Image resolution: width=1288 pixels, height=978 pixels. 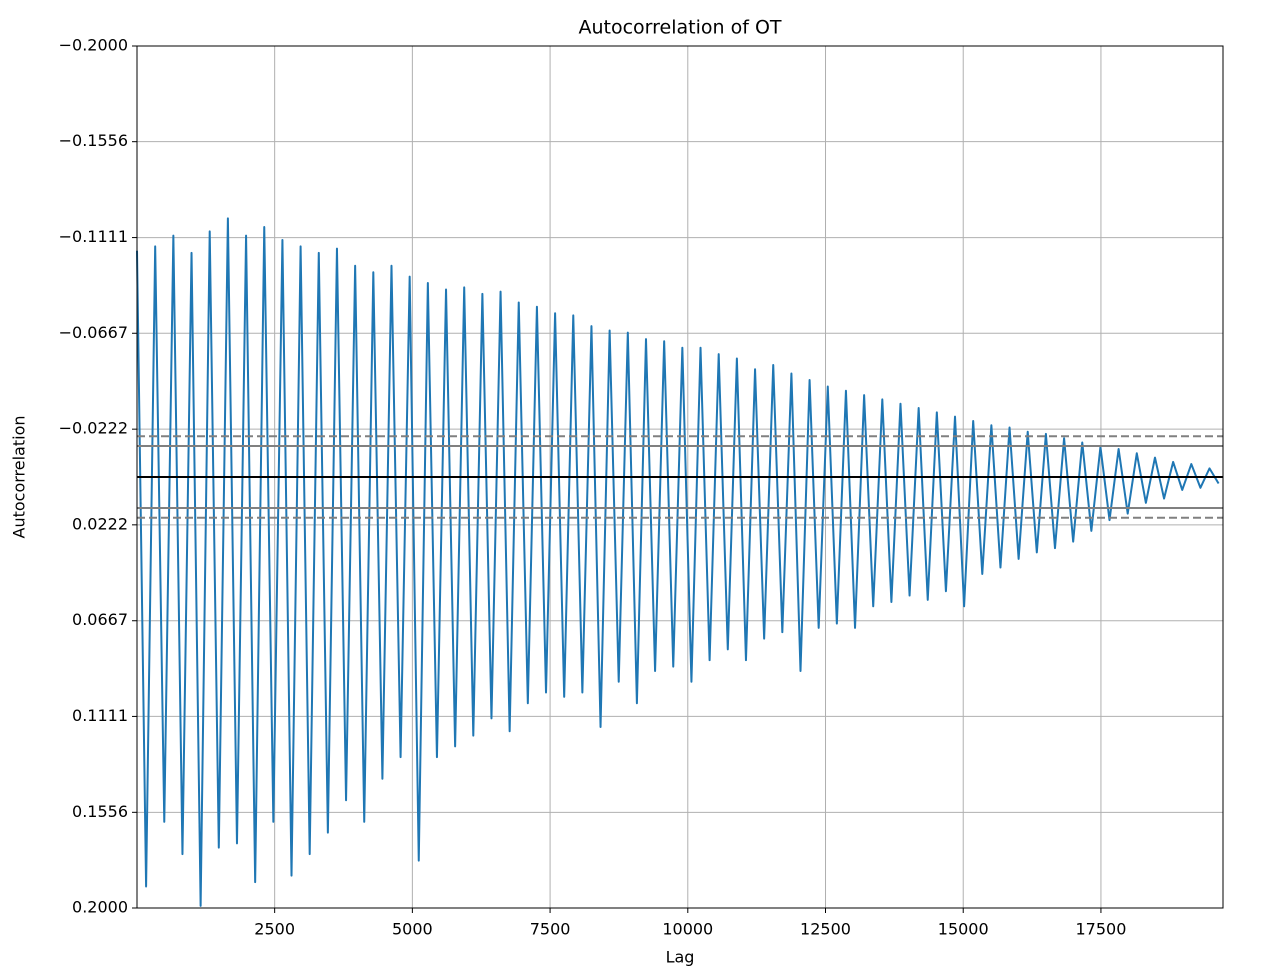 I want to click on y-tick-label: 0.2000, so click(x=100, y=907).